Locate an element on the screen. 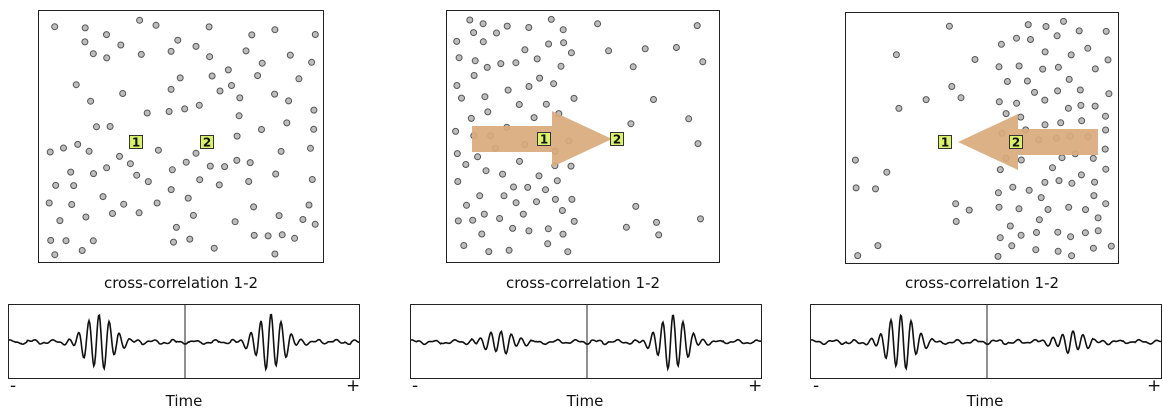  receiver-2-marker: 2 is located at coordinates (617, 139).